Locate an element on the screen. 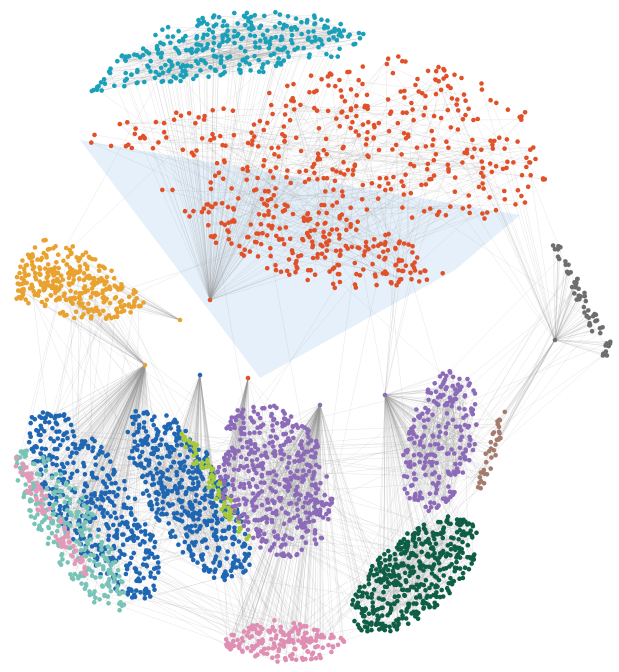 The height and width of the screenshot is (672, 619). cluster-pink-bottom is located at coordinates (285, 641).